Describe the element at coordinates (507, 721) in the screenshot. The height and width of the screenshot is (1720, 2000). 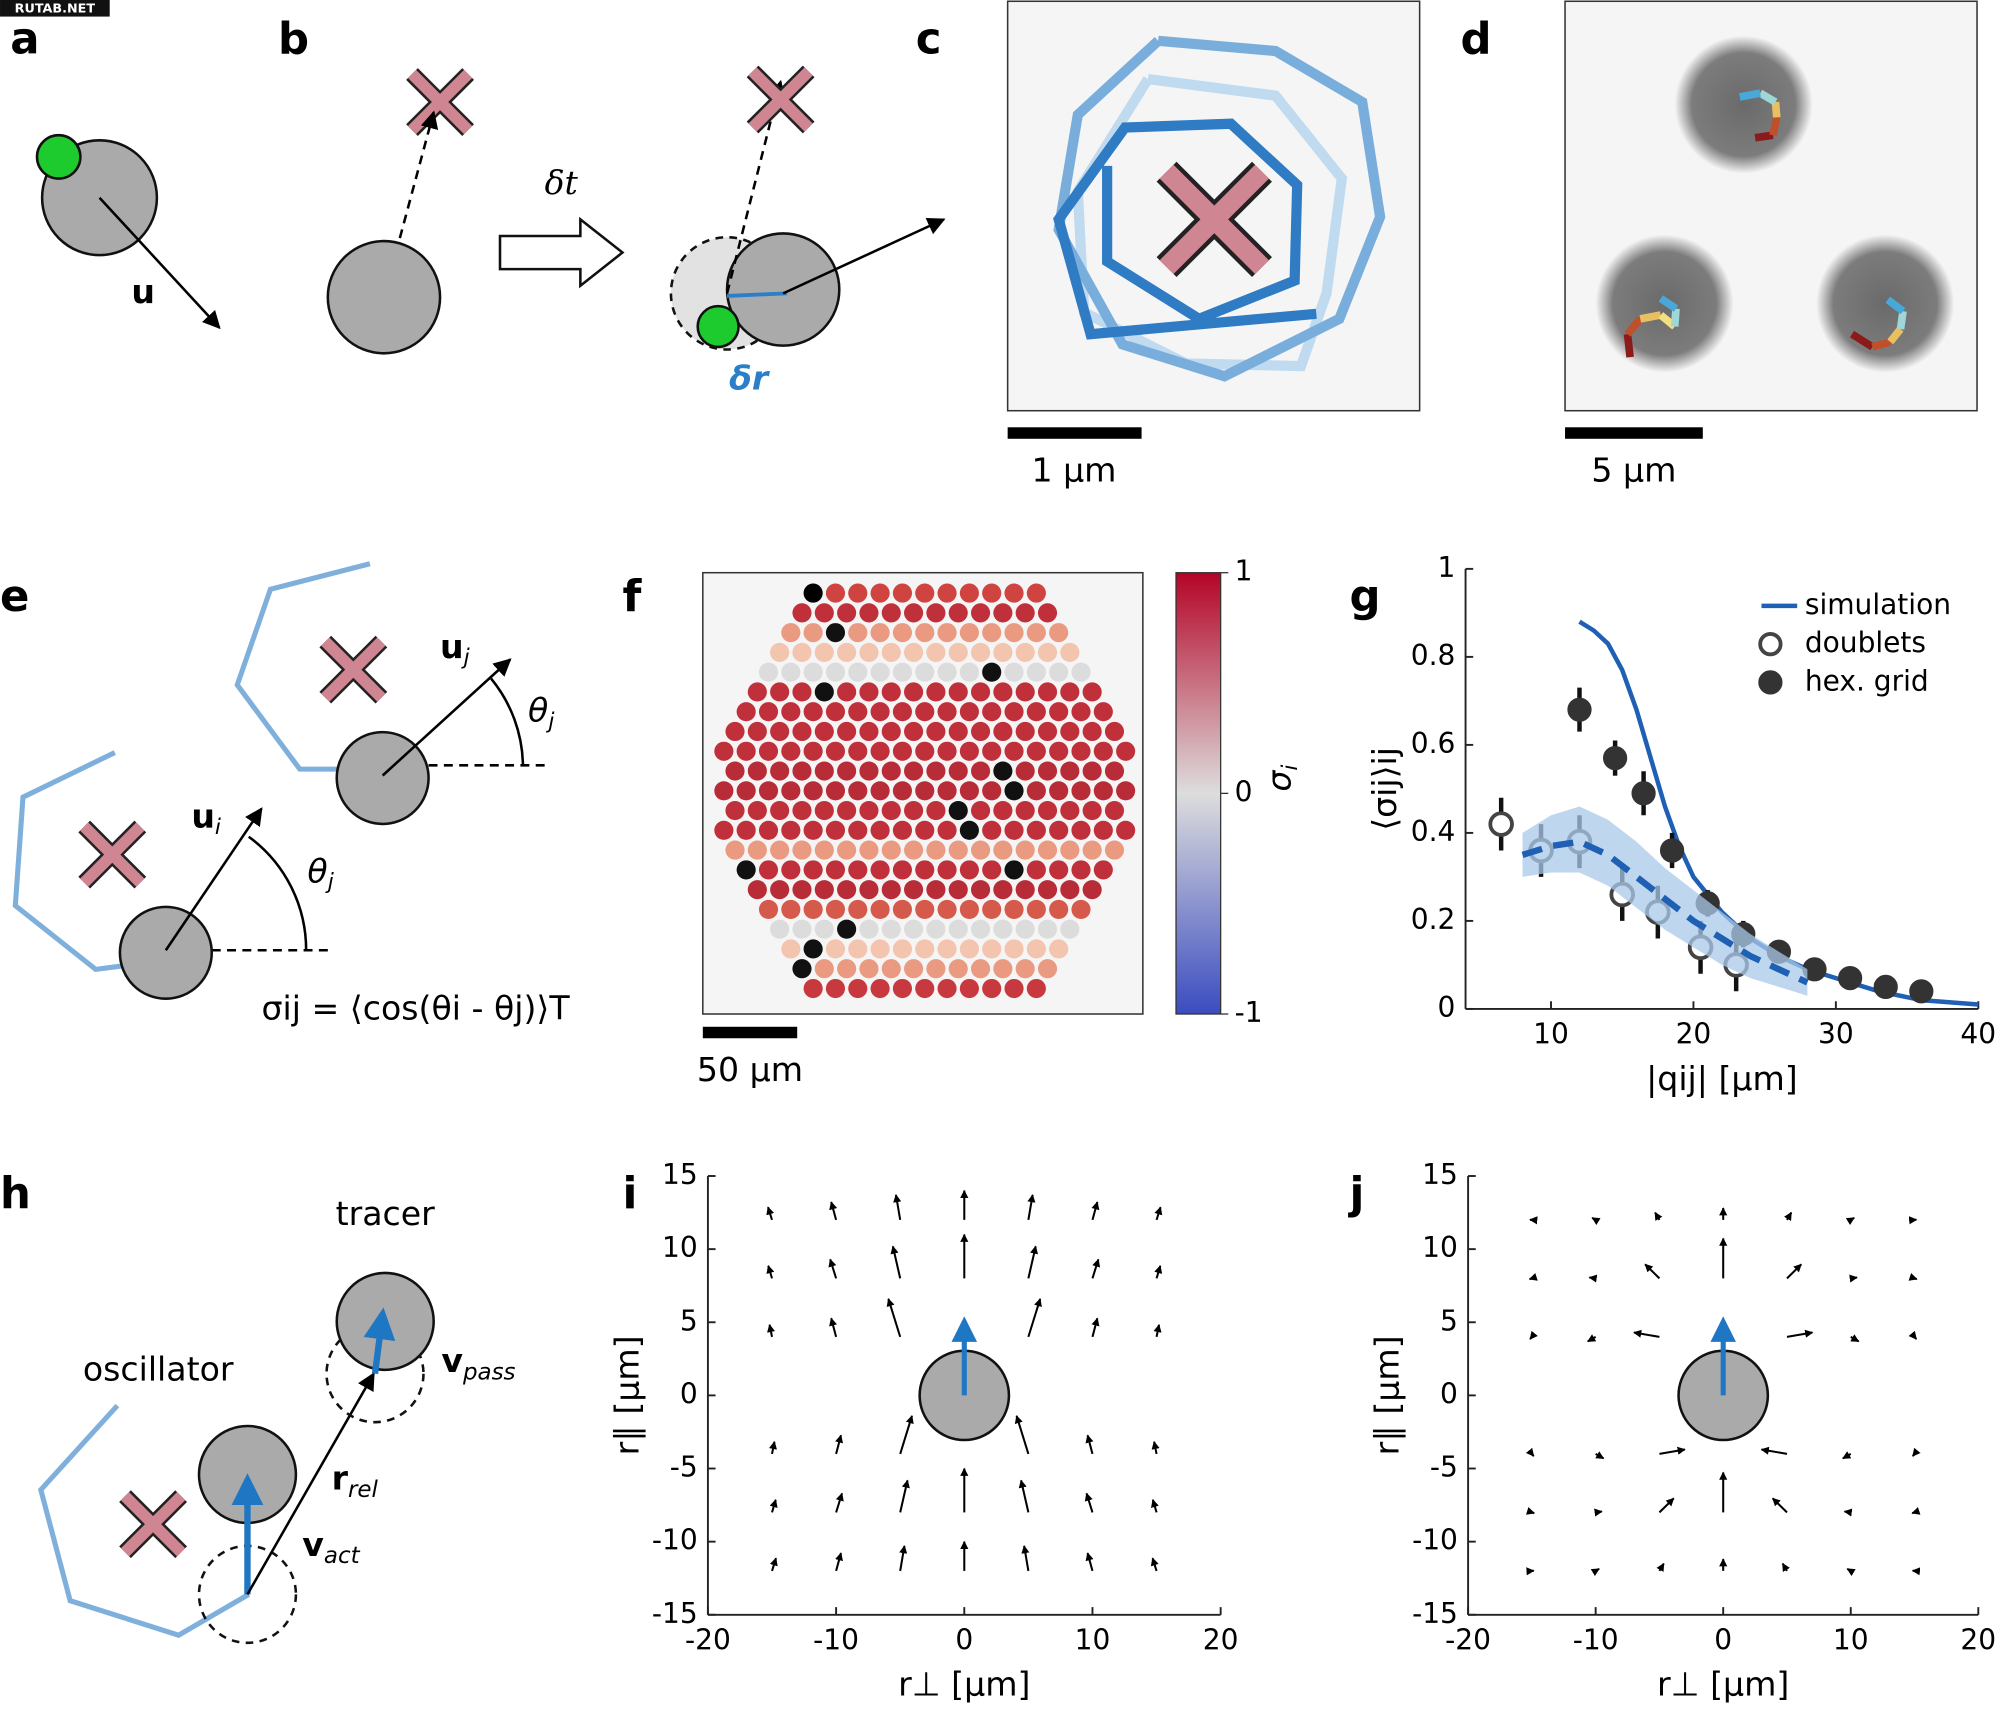
I see `angle-arc` at that location.